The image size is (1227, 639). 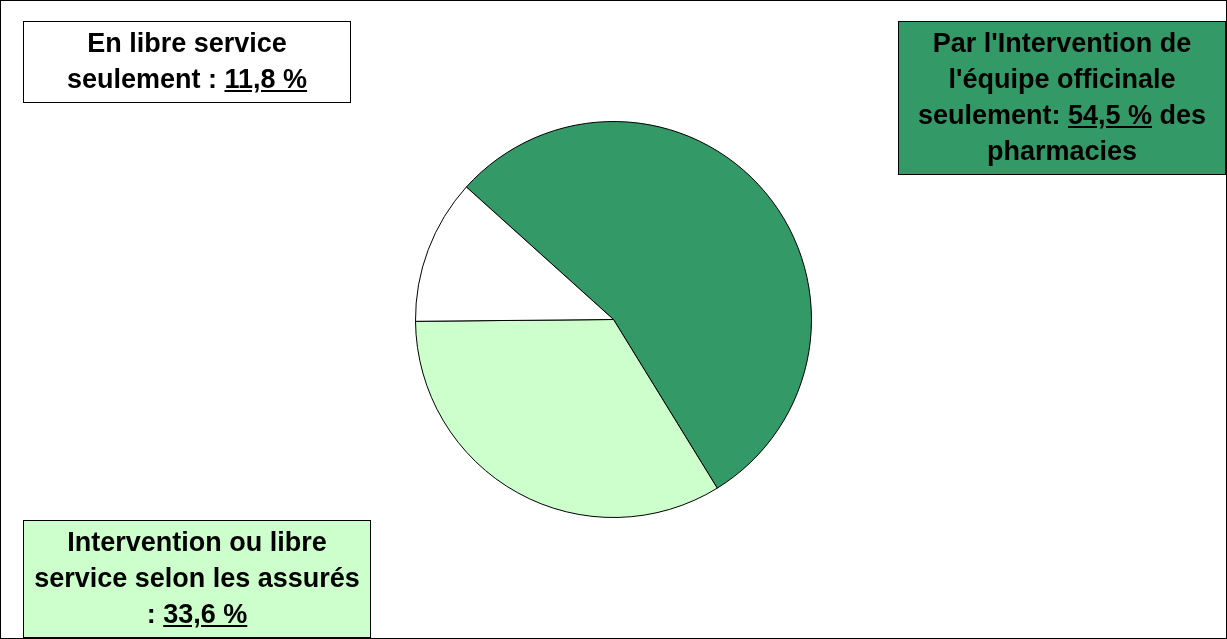 I want to click on text: Par l'Intervention de l'équipe officinale seulement: 54,5 % des pharmacies, so click(x=1062, y=97).